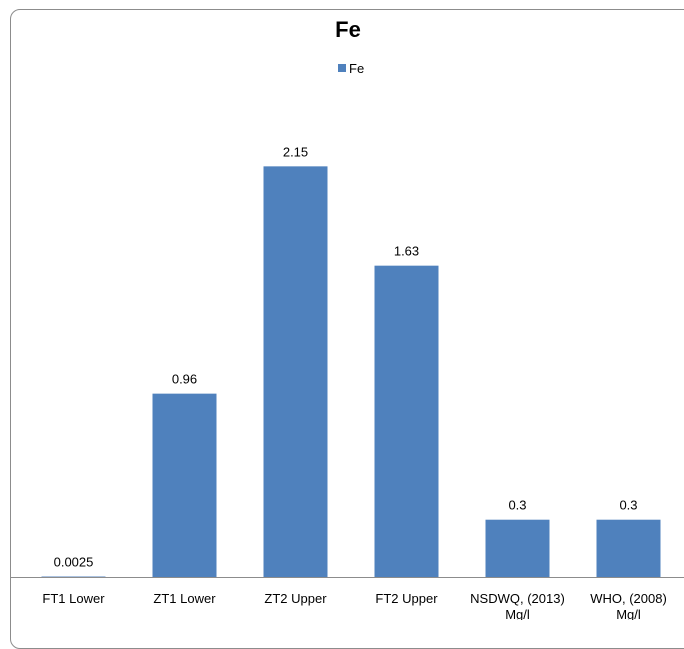 Image resolution: width=684 pixels, height=649 pixels. I want to click on tick-label-who-2008-mg-l: WHO, (2008)Mg/l, so click(628, 605).